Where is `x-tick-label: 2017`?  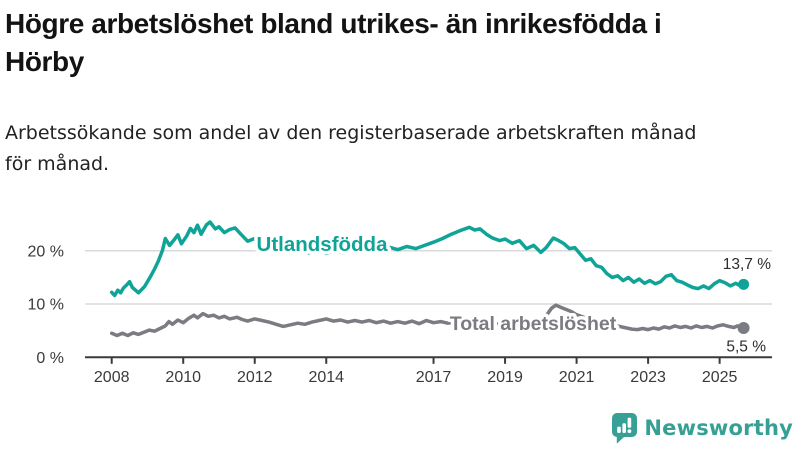 x-tick-label: 2017 is located at coordinates (434, 377).